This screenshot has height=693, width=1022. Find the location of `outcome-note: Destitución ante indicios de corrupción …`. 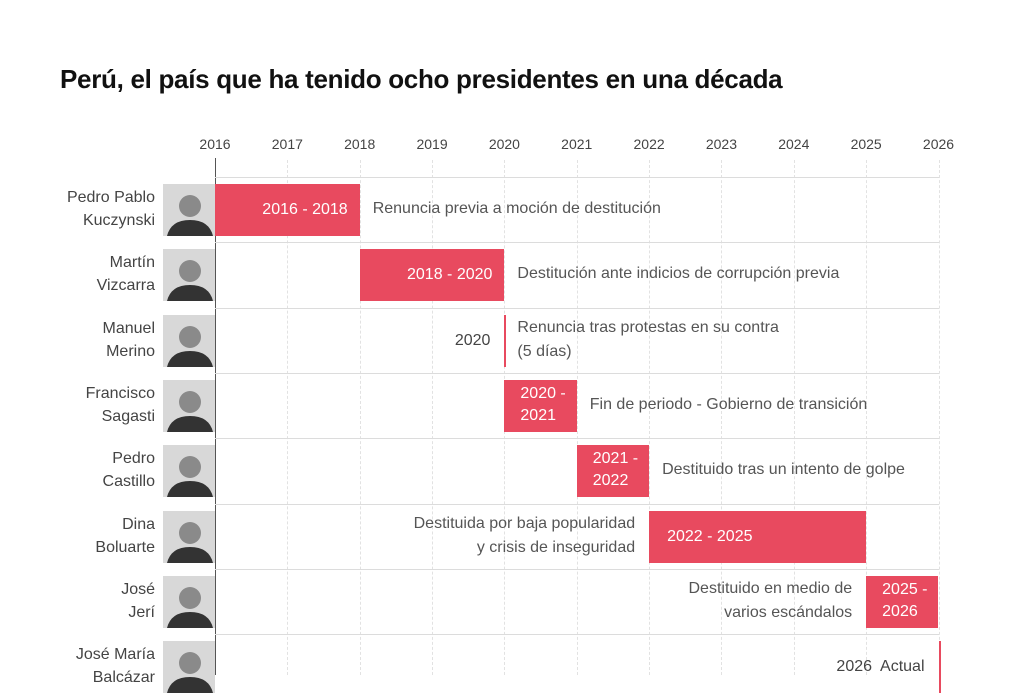

outcome-note: Destitución ante indicios de corrupción … is located at coordinates (678, 274).